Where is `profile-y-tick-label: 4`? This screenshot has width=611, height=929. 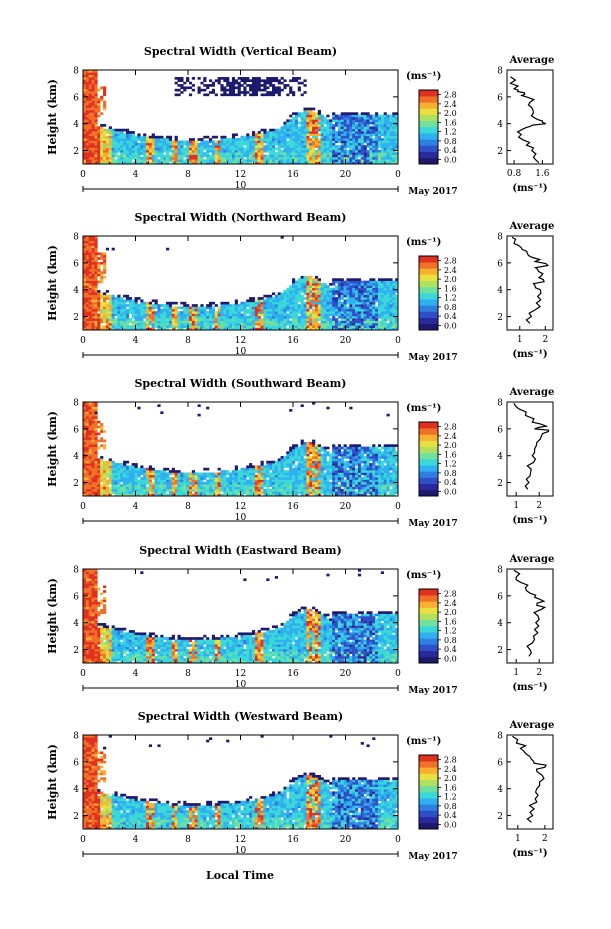
profile-y-tick-label: 4 is located at coordinates (500, 125).